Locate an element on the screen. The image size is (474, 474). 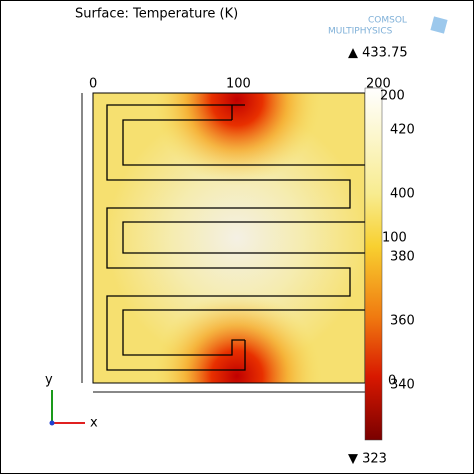
colorbar-tick: 400 is located at coordinates (402, 194).